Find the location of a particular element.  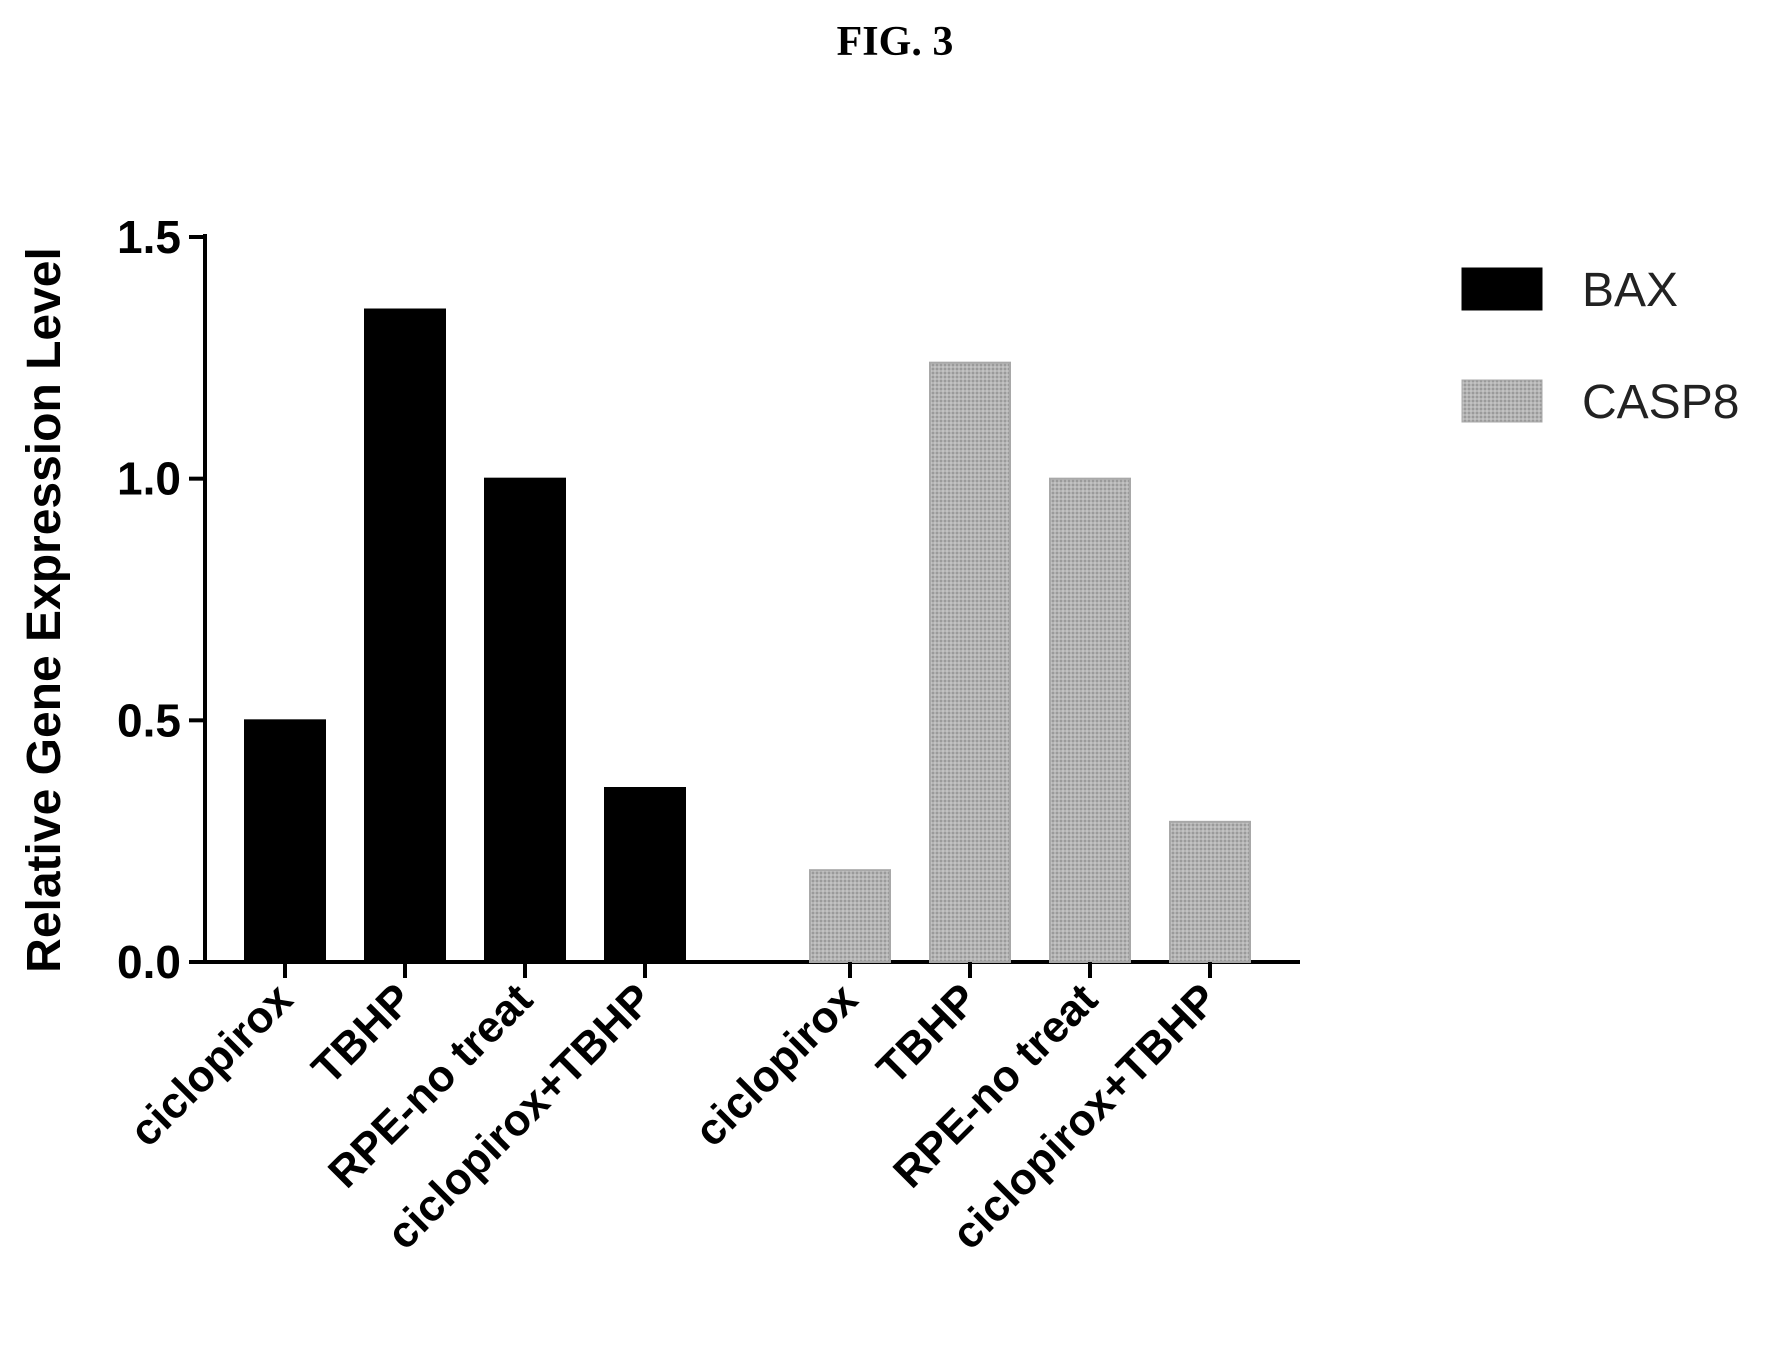

y-tick-label: 1.0 is located at coordinates (149, 479).